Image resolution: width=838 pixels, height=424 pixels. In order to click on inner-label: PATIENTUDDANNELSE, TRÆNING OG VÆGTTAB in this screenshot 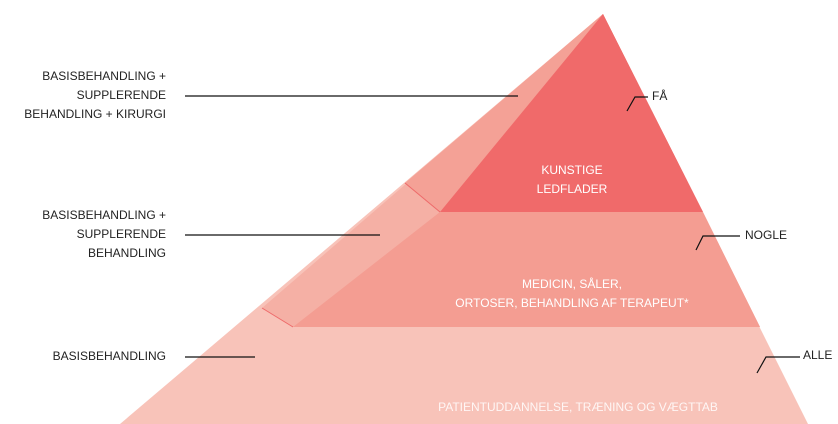, I will do `click(578, 407)`.